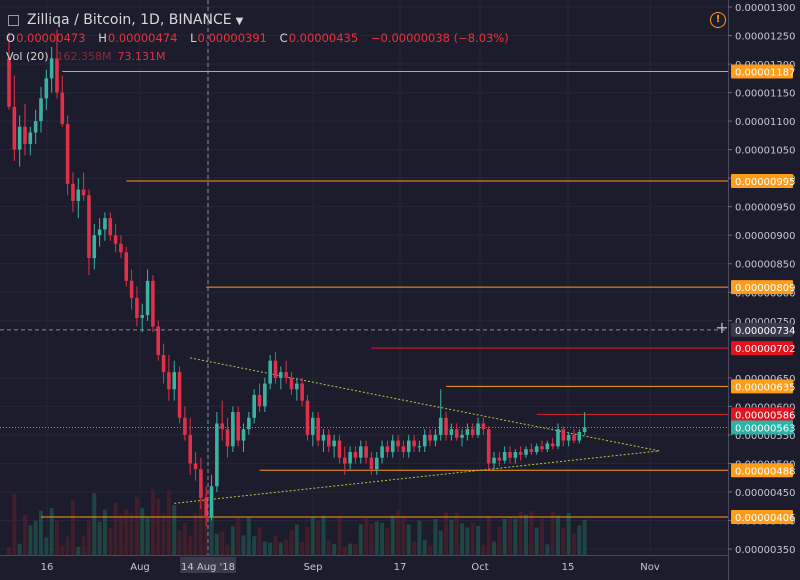 The width and height of the screenshot is (800, 580). I want to click on volume-row: Vol (20) 162.358M 73.131M, so click(86, 56).